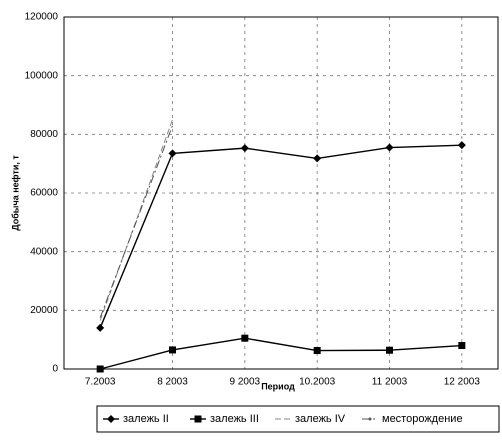 The height and width of the screenshot is (447, 502). What do you see at coordinates (320, 419) in the screenshot?
I see `legend-label: залежь IV` at bounding box center [320, 419].